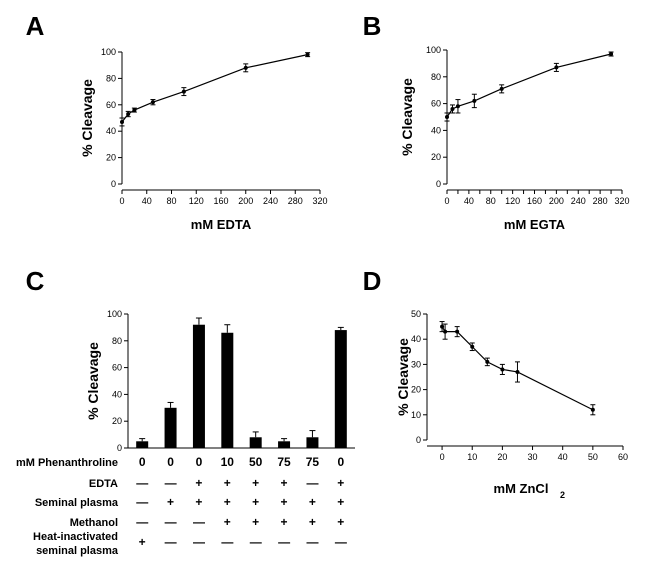 Image resolution: width=664 pixels, height=573 pixels. Describe the element at coordinates (534, 201) in the screenshot. I see `x-tick-label: 160` at that location.